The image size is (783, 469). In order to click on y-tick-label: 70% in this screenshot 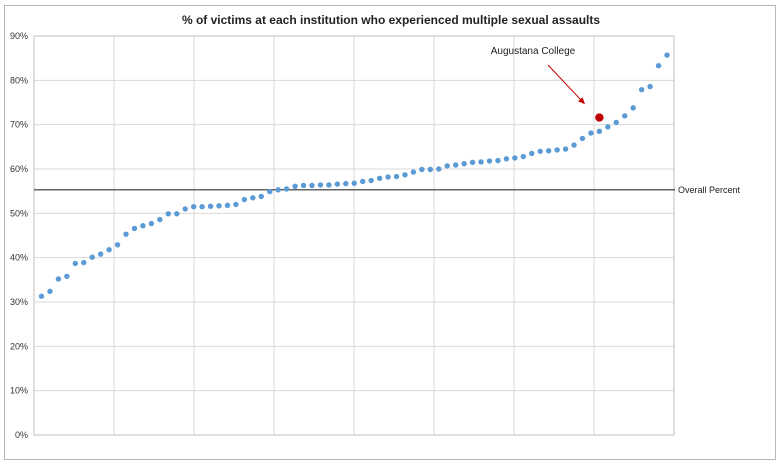, I will do `click(19, 125)`.